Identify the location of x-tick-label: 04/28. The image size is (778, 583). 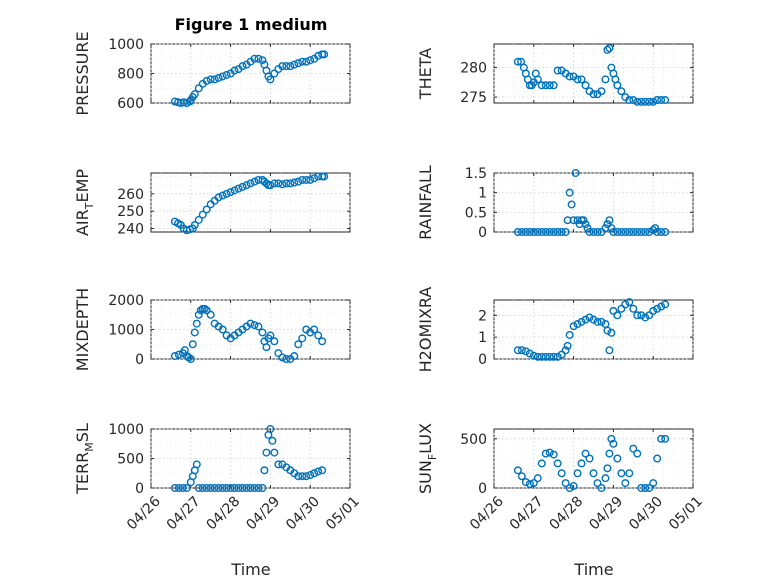
(224, 514).